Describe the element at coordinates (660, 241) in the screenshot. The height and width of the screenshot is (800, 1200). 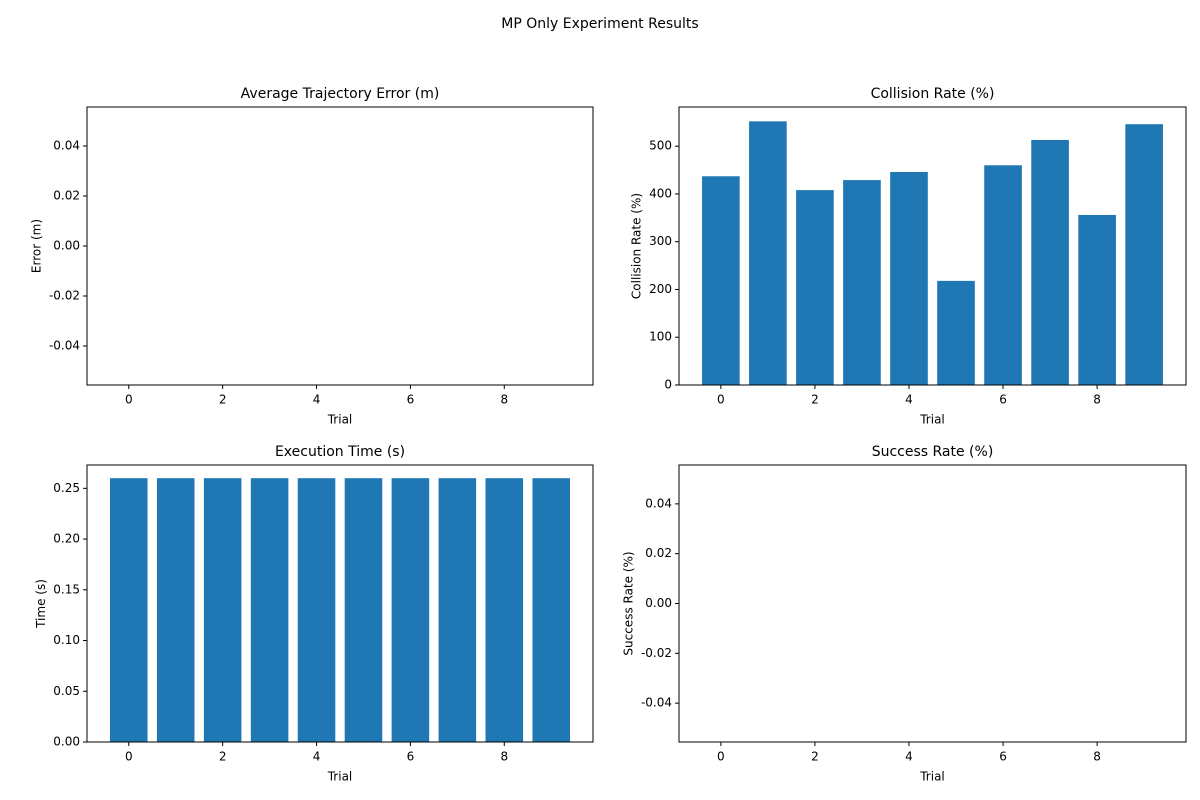
I see `y-tick-label: 300` at that location.